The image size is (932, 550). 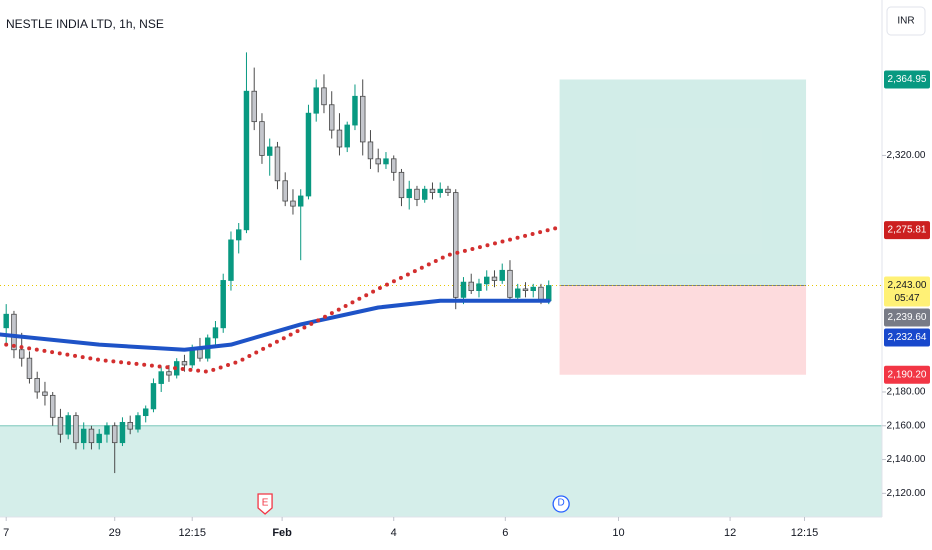 I want to click on x-tick-label: 7, so click(x=6, y=533).